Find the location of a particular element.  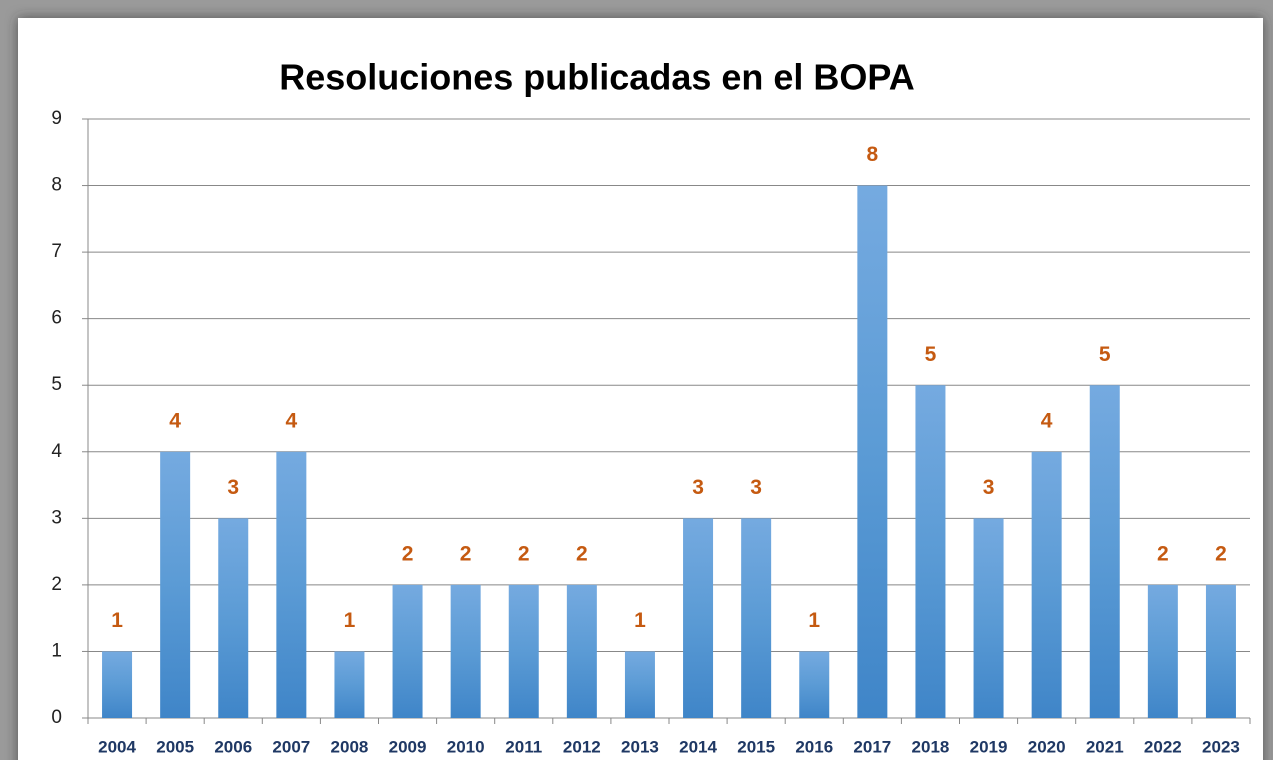

x-tick-label: 2010 is located at coordinates (466, 746).